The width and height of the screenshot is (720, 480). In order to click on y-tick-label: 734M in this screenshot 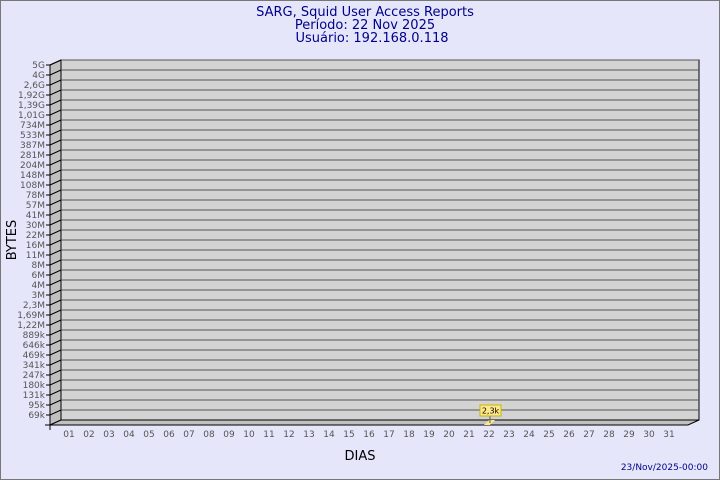, I will do `click(32, 126)`.